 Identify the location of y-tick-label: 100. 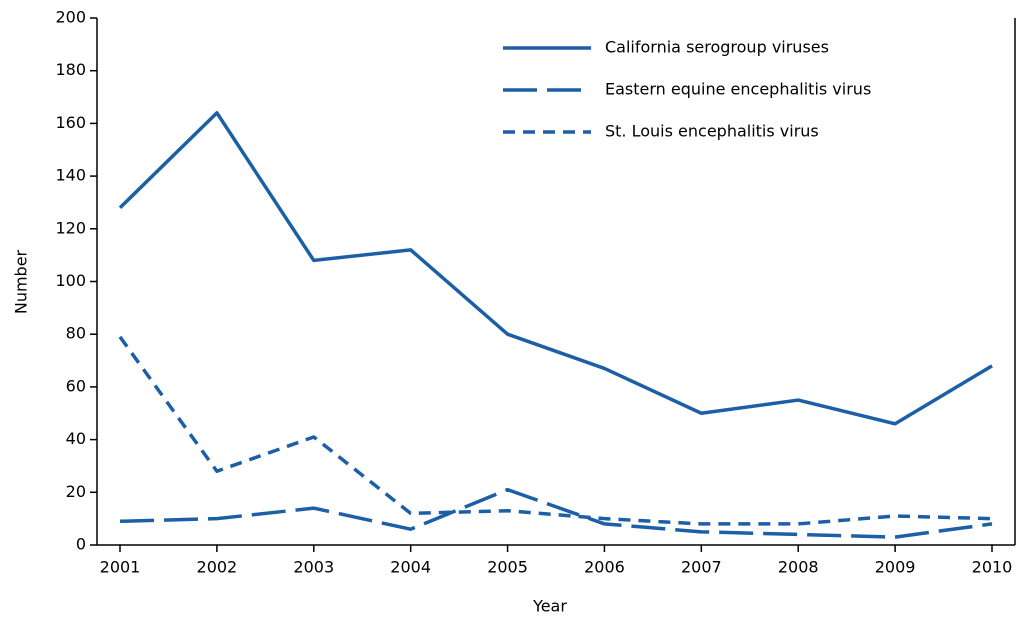
(70, 280).